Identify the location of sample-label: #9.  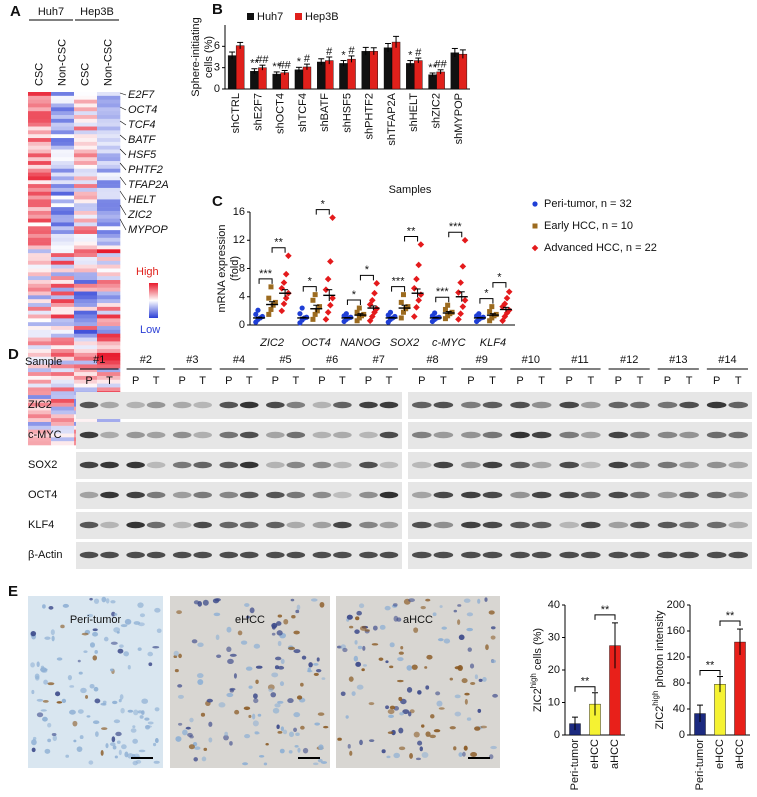
(482, 360).